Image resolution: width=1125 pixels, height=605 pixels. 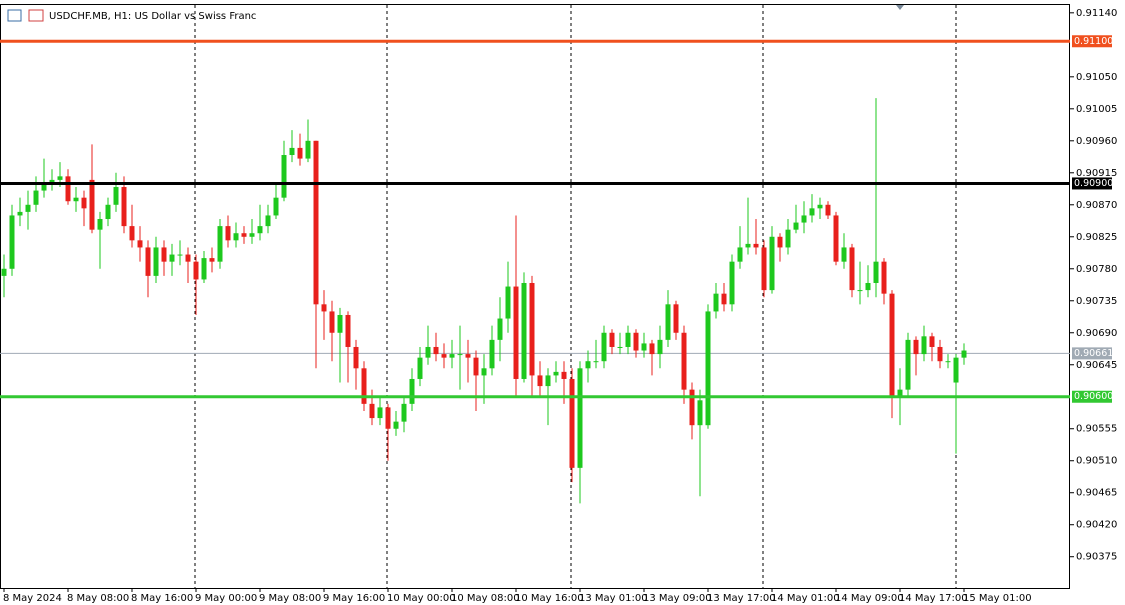 What do you see at coordinates (1096, 141) in the screenshot?
I see `y-tick-label: 0.90960` at bounding box center [1096, 141].